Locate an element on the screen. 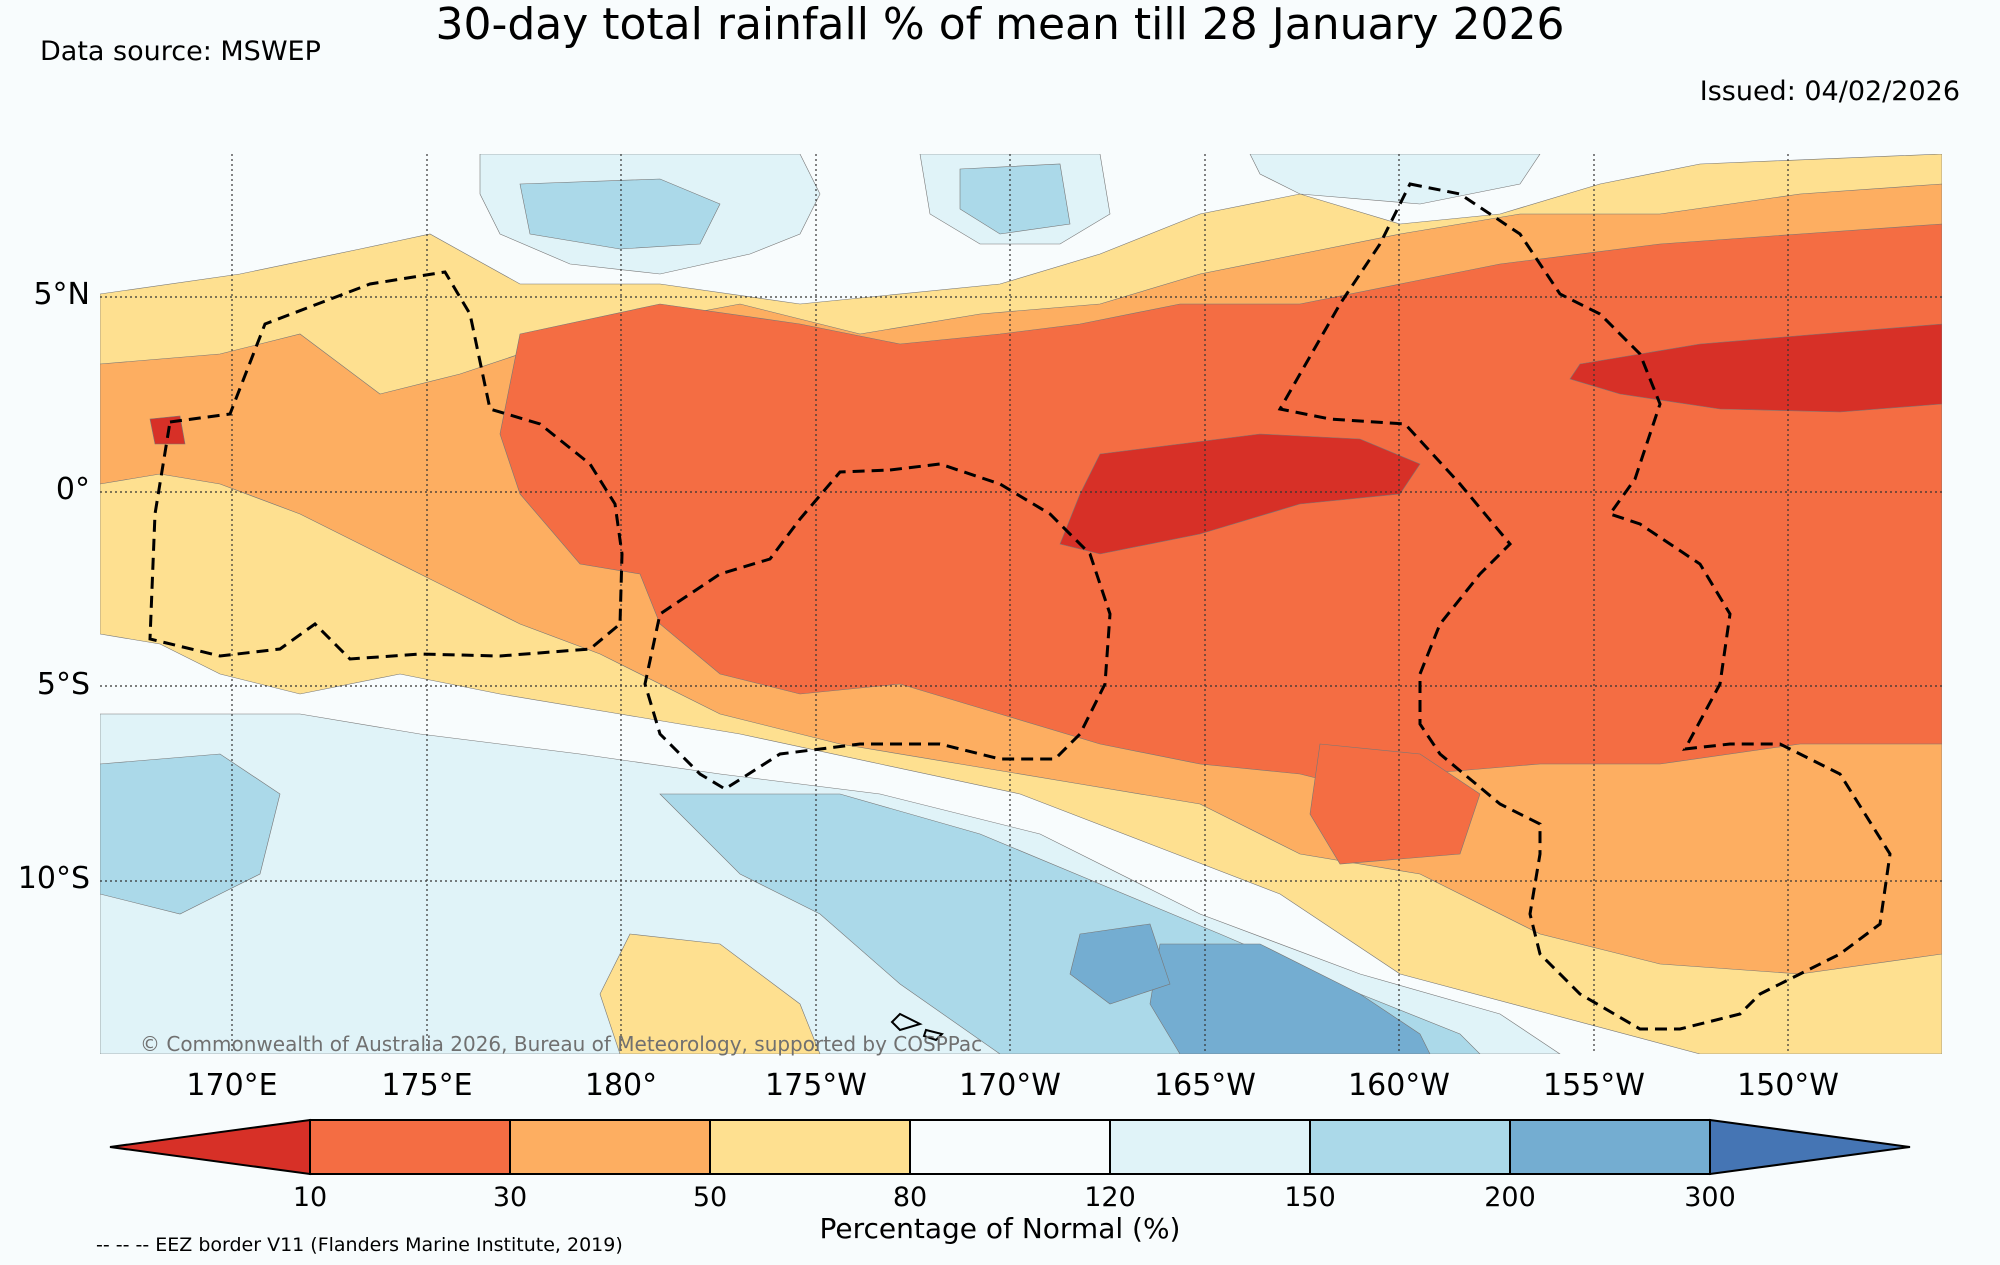 This screenshot has width=2000, height=1265. lat-label-10s: 10°S is located at coordinates (53, 878).